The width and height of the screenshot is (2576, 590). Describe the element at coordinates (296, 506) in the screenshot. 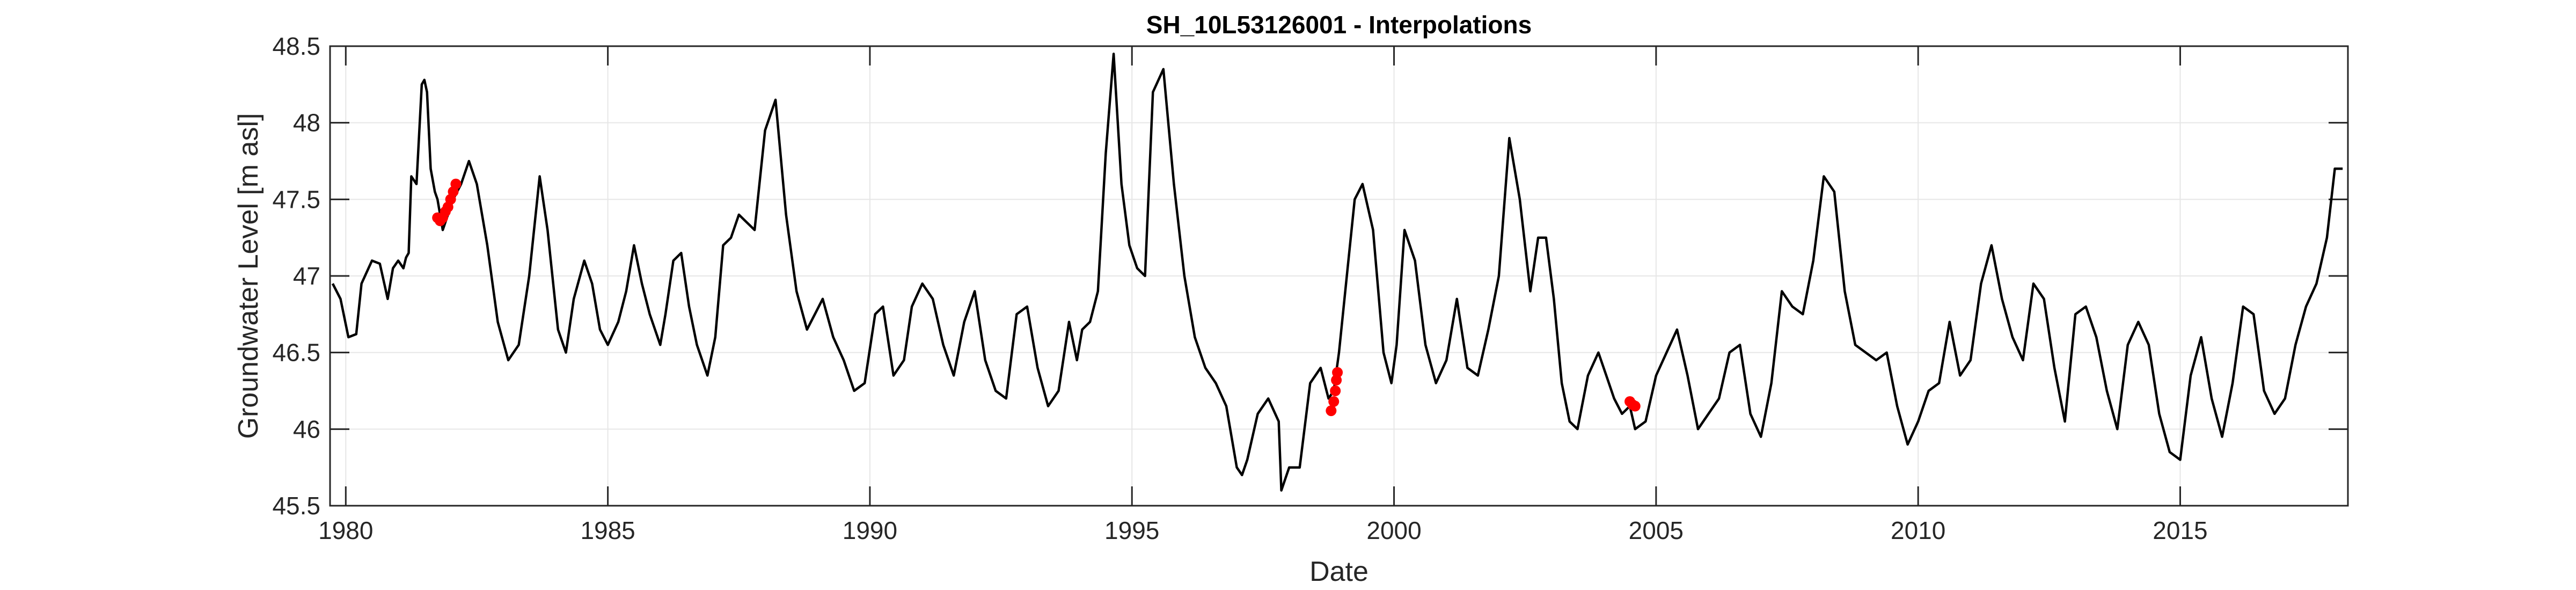

I see `y-tick-label: 45.5` at that location.